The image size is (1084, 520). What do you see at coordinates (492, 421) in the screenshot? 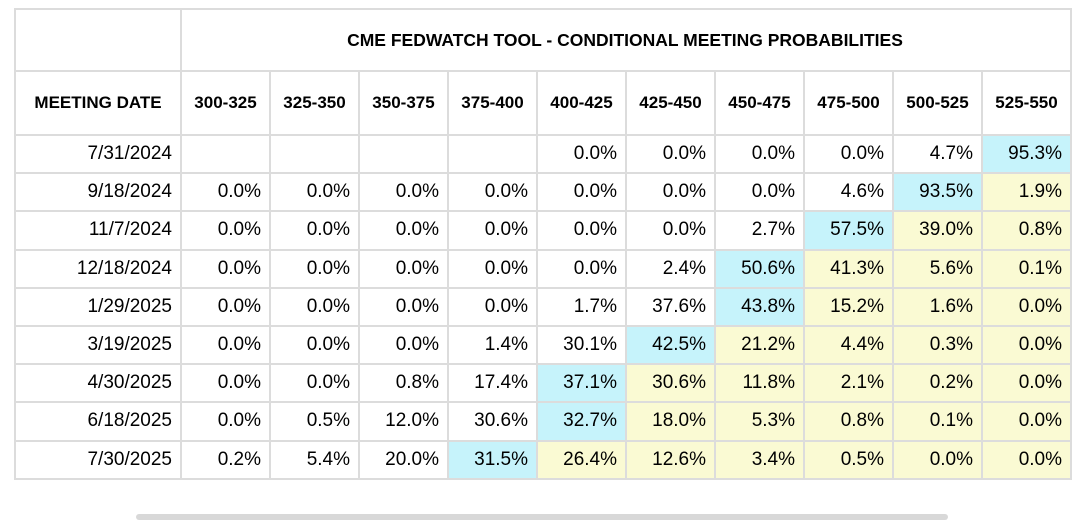
I see `probability-cell: 30.6%` at bounding box center [492, 421].